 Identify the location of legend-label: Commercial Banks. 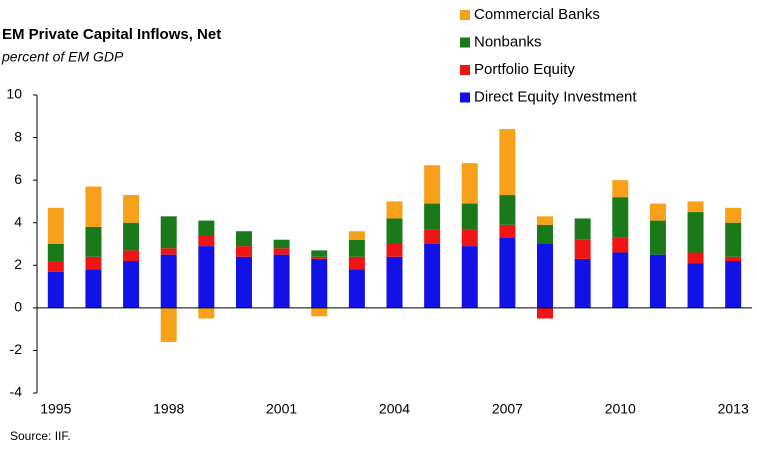
(537, 14).